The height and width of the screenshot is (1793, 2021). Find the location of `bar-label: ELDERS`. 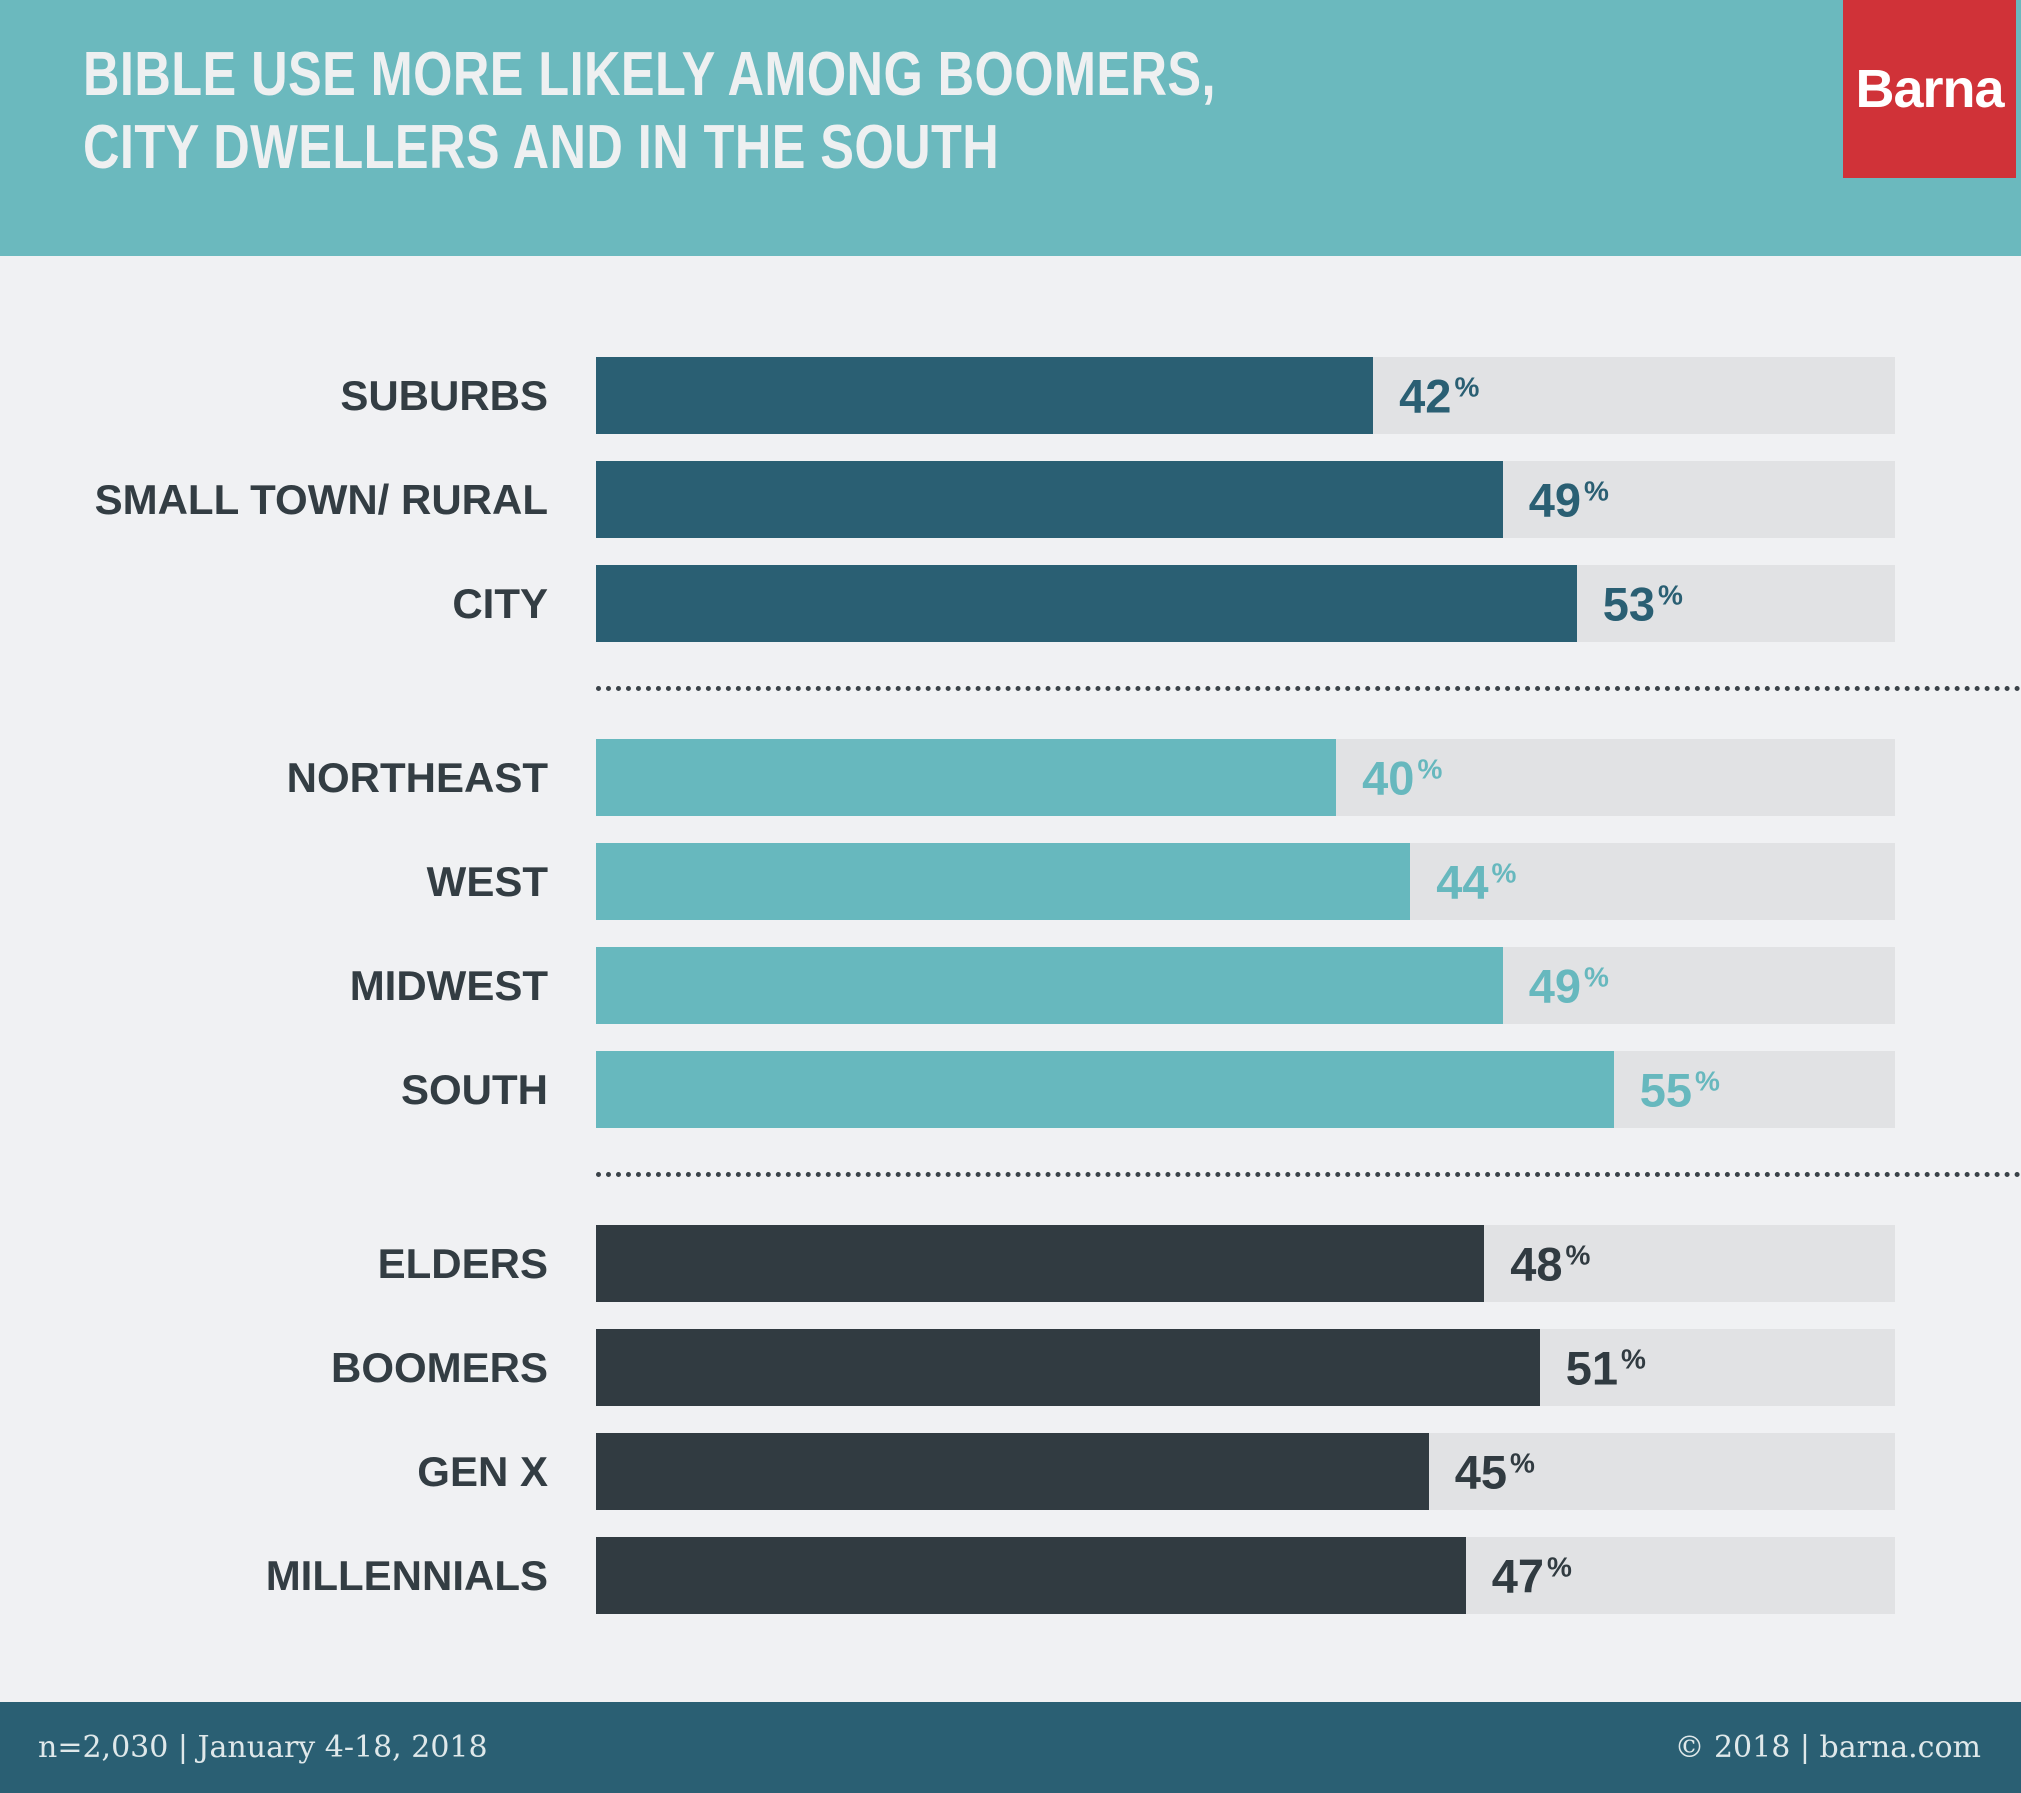

bar-label: ELDERS is located at coordinates (462, 1263).